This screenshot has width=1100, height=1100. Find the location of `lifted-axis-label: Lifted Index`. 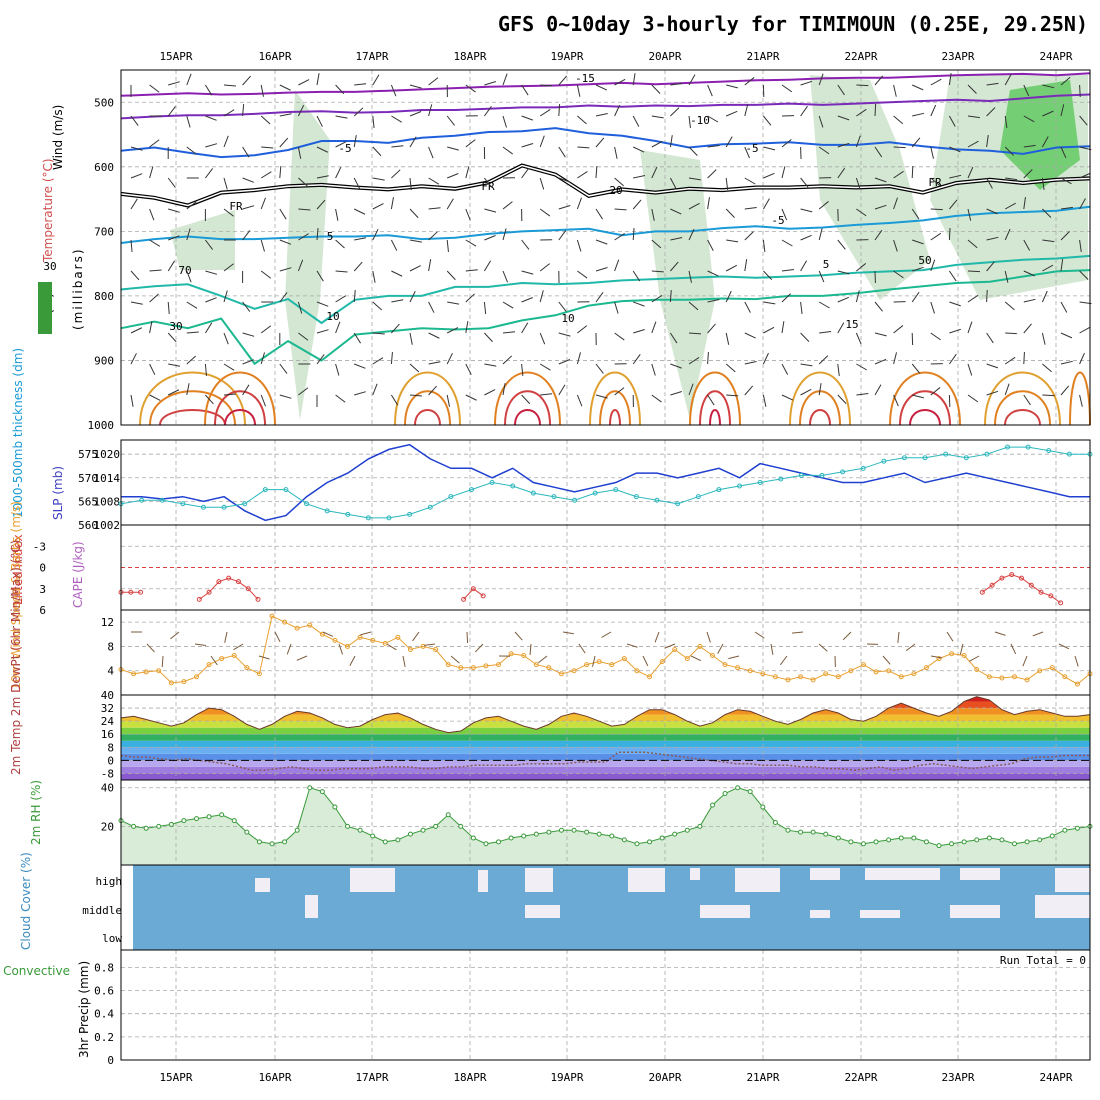

lifted-axis-label: Lifted Index is located at coordinates (18, 569).